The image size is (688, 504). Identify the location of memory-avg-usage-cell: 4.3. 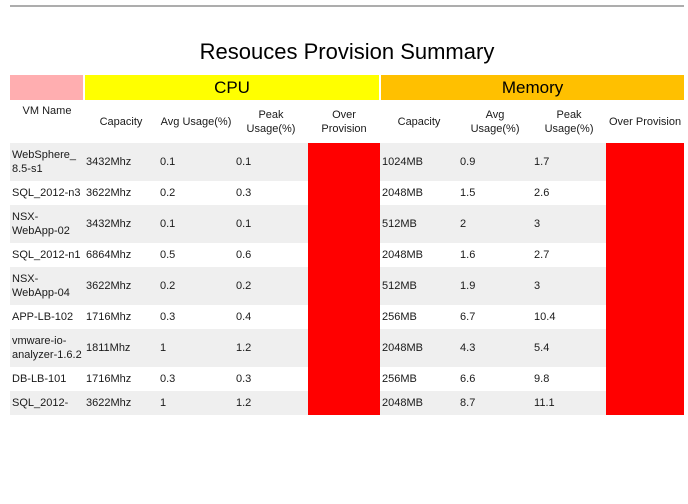
(495, 348).